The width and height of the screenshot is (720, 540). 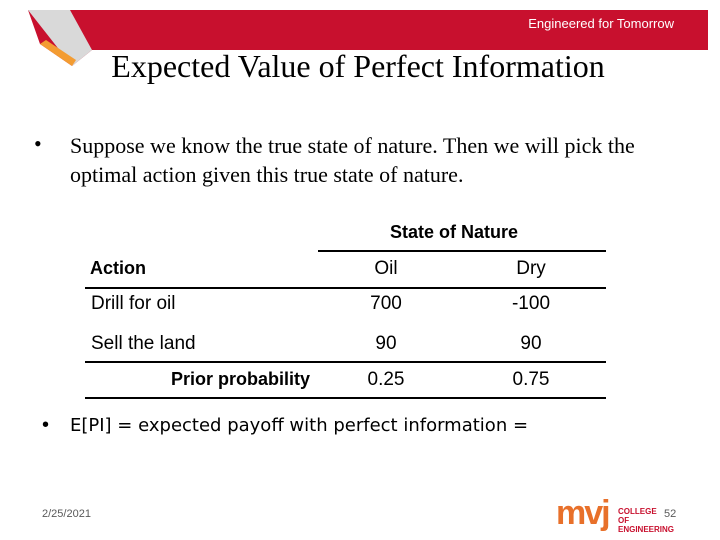 I want to click on page-number: 52, so click(x=670, y=514).